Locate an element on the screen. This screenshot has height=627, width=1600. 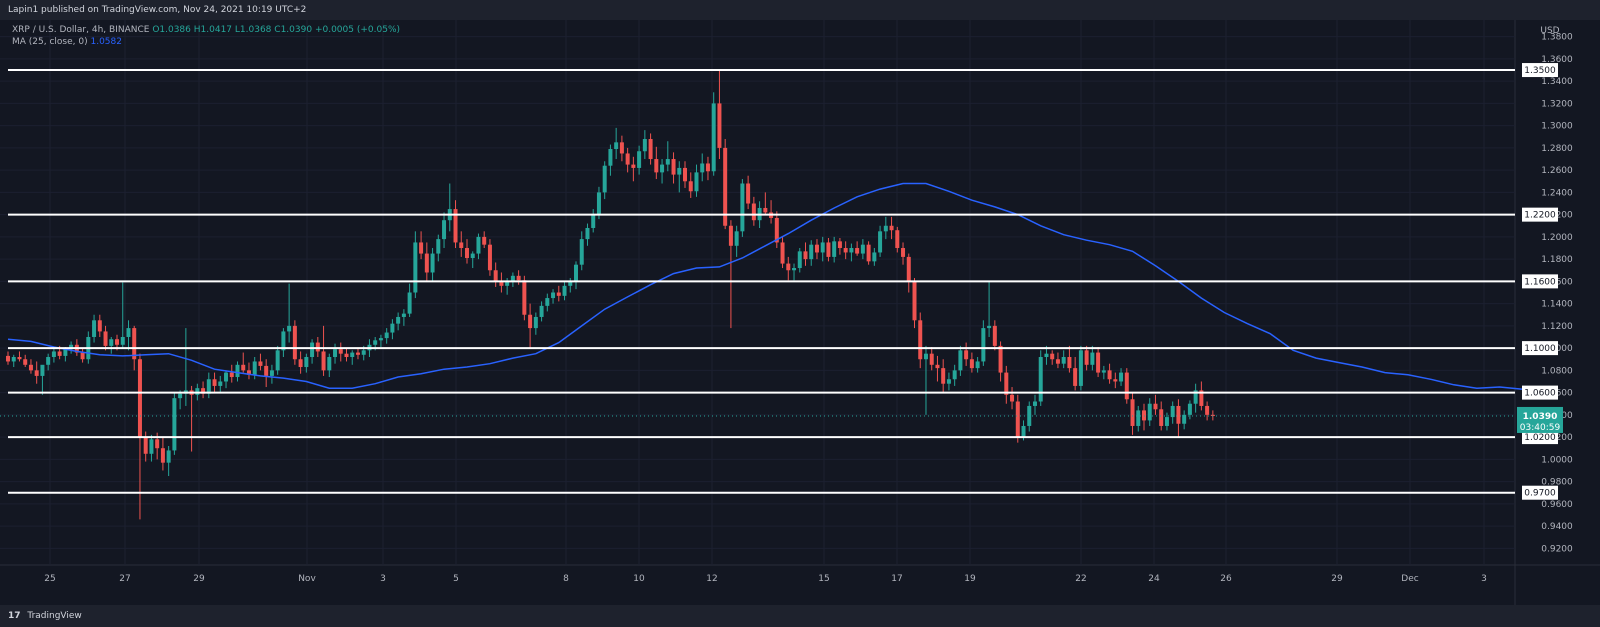
x-tick-label: 12 is located at coordinates (711, 579).